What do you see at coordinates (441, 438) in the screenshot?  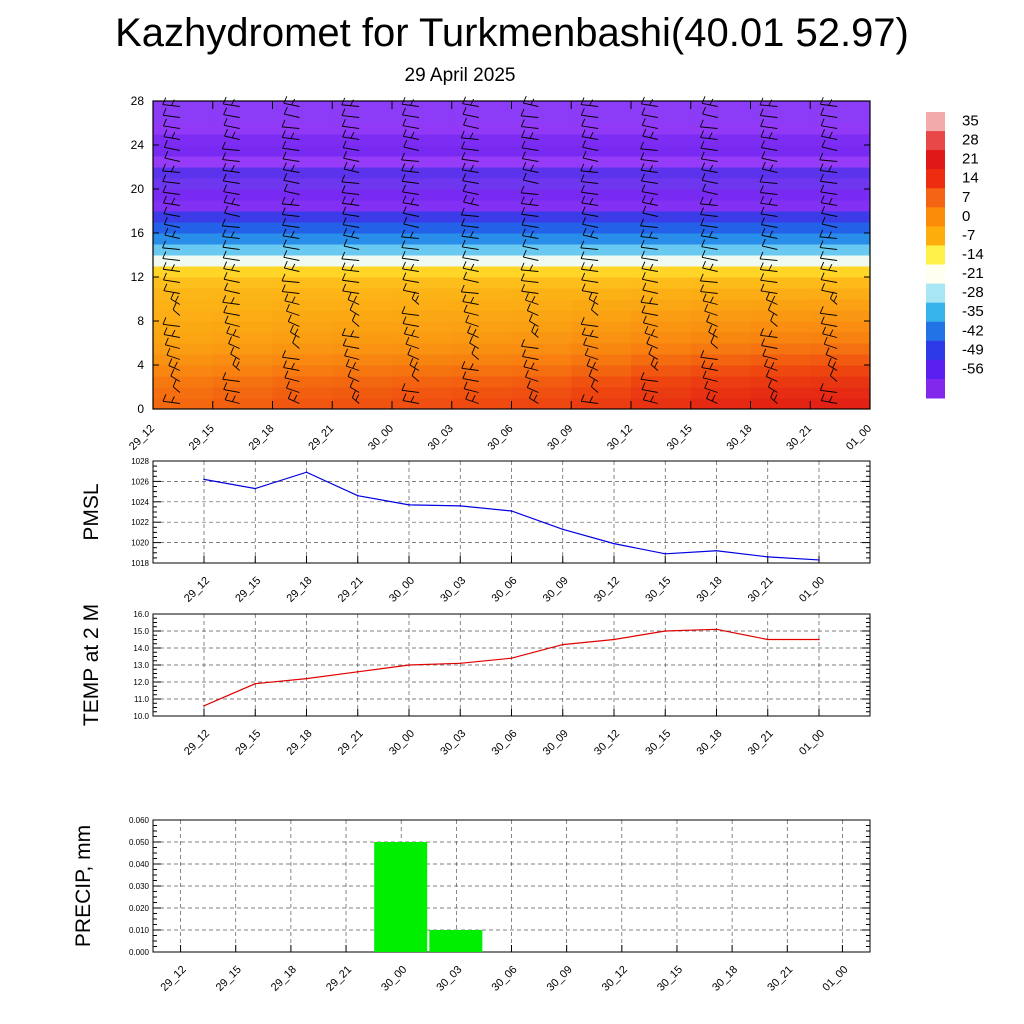 I see `x-tick-label: 30_03` at bounding box center [441, 438].